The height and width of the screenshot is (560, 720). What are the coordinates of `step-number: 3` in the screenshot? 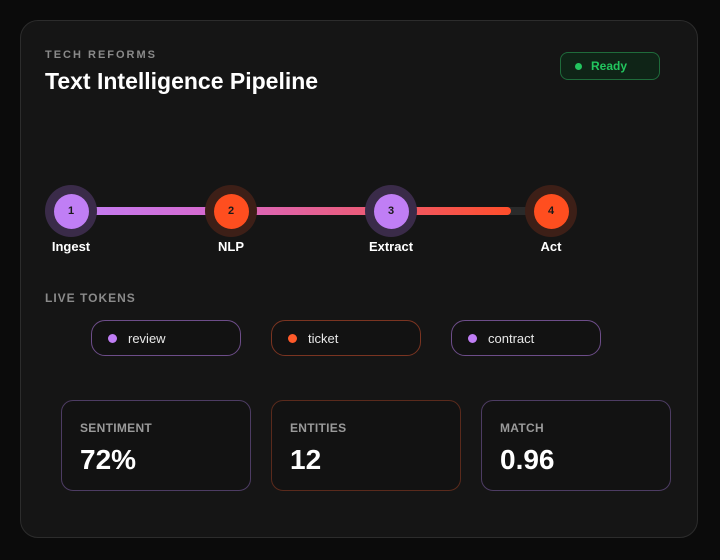 It's located at (391, 211).